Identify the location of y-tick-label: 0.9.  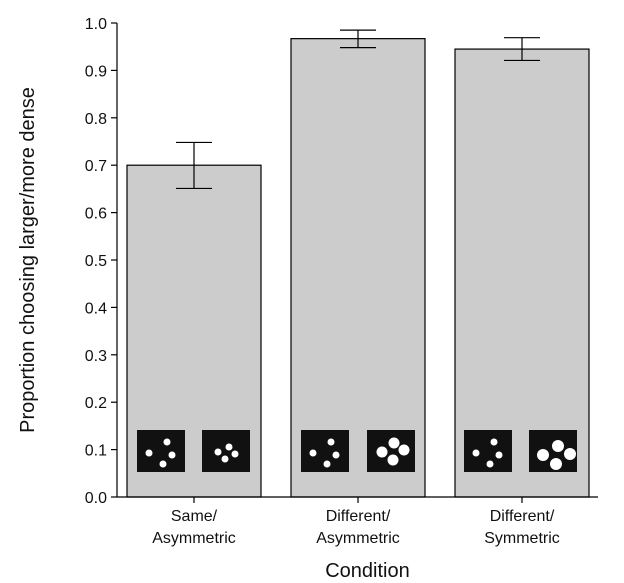
(96, 71).